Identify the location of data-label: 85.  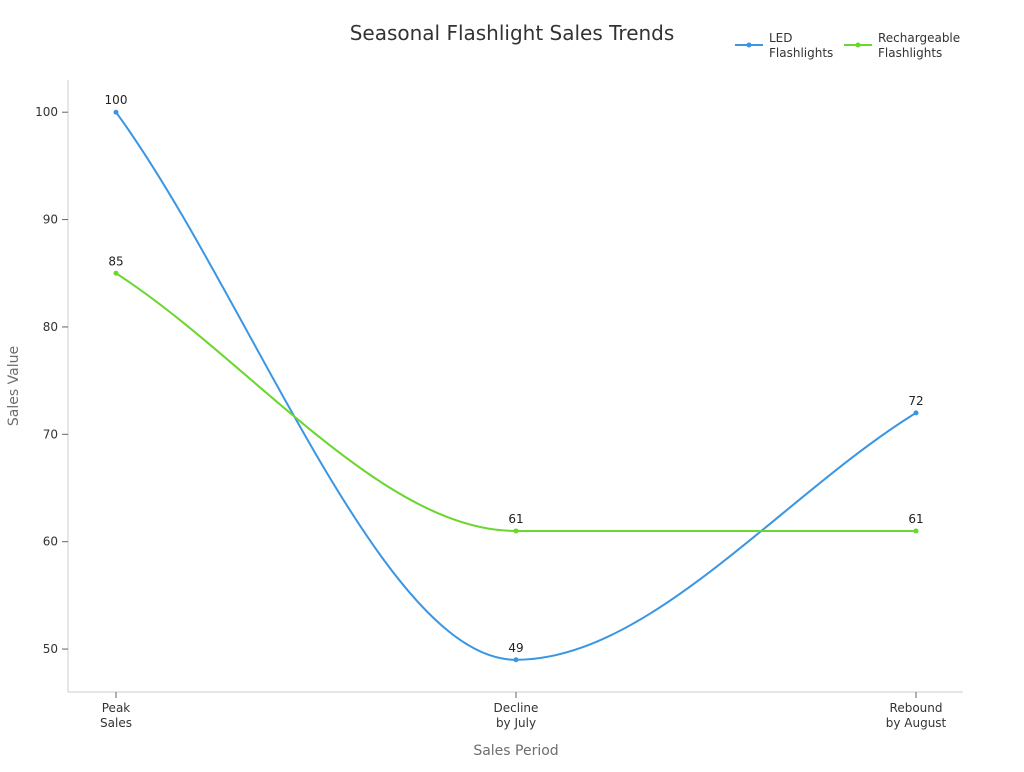
(115, 261).